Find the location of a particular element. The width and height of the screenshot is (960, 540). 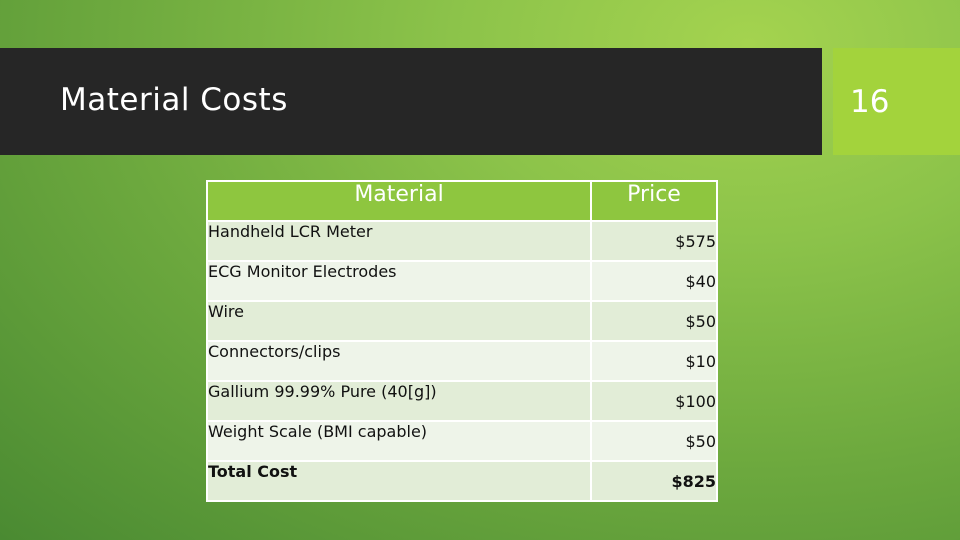

total-price-cell: $825 is located at coordinates (654, 481).